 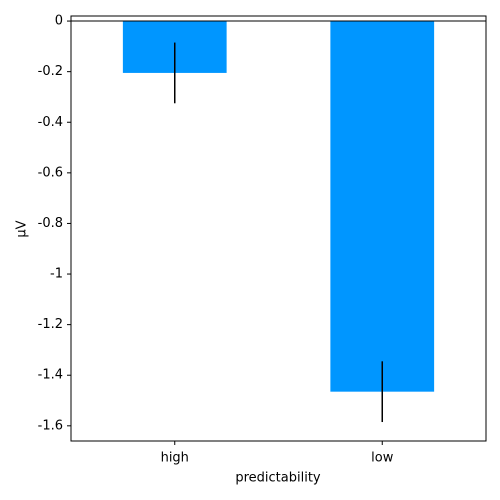 I want to click on y-tick-label: -0.2, so click(x=50, y=71).